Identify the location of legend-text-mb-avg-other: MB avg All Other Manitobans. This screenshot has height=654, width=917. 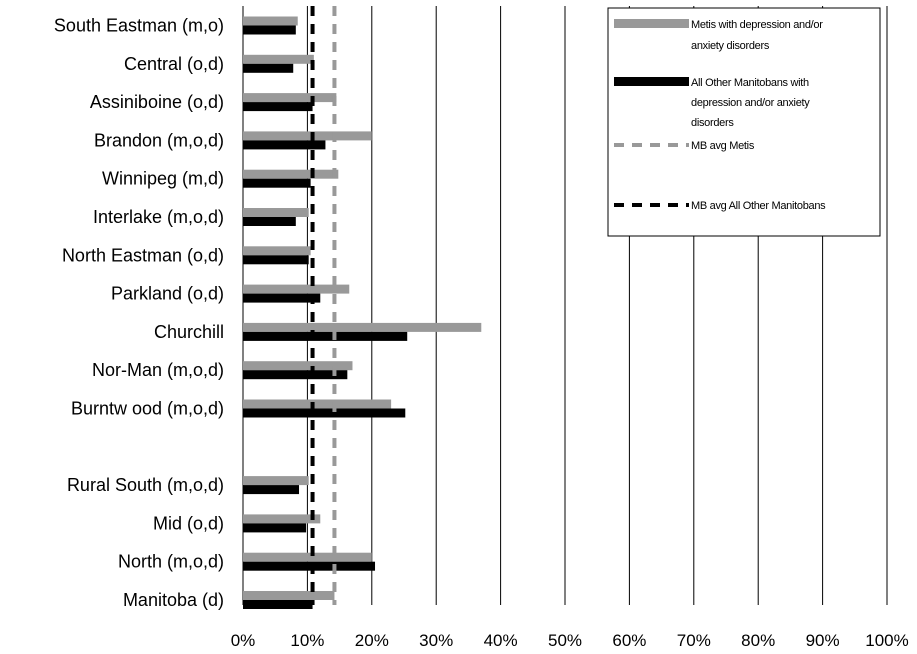
(758, 206).